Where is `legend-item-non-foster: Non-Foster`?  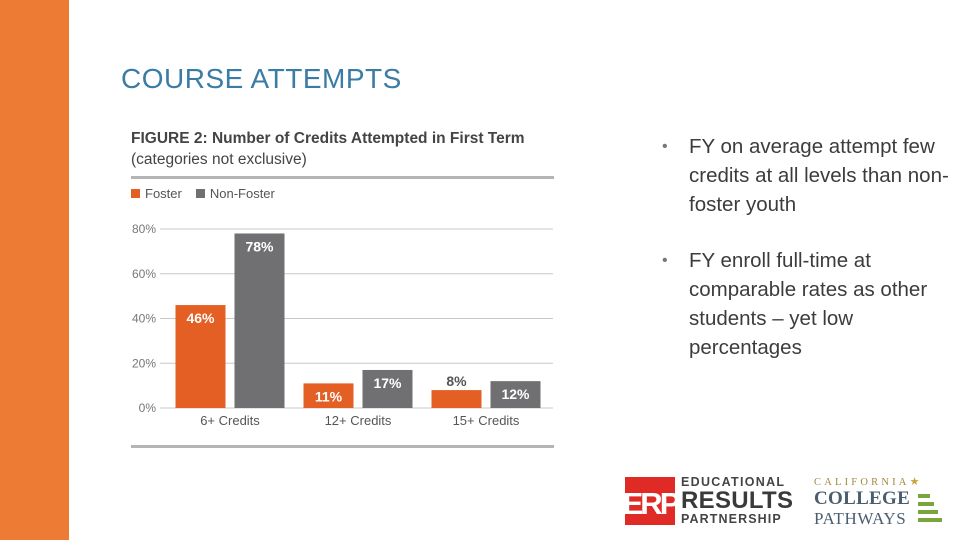
legend-item-non-foster: Non-Foster is located at coordinates (235, 193).